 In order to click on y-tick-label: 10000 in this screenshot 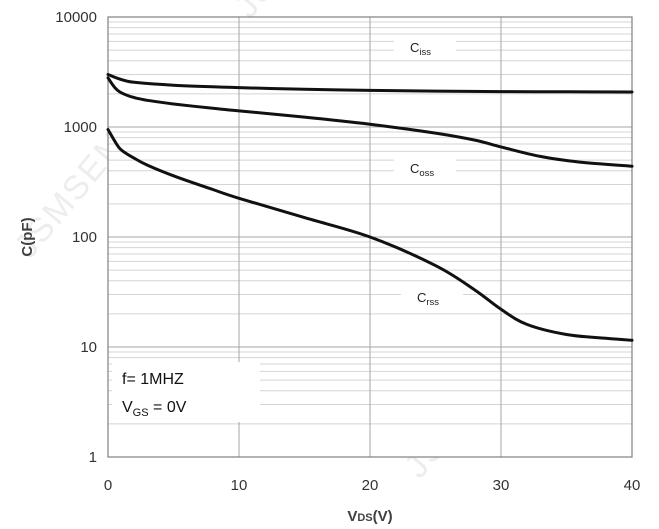, I will do `click(76, 17)`.